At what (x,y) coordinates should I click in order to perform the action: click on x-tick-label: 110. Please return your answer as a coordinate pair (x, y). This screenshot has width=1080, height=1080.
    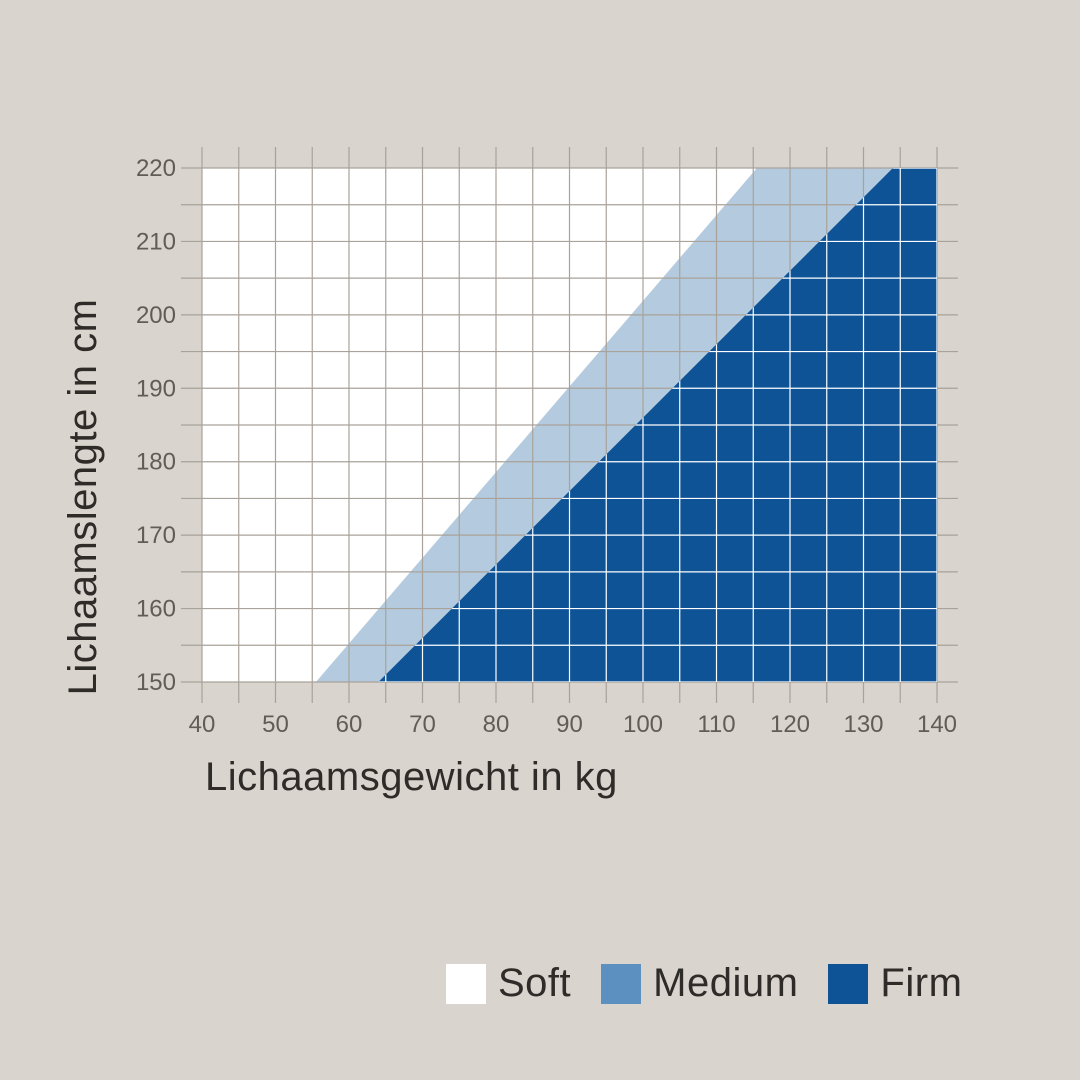
    Looking at the image, I should click on (716, 724).